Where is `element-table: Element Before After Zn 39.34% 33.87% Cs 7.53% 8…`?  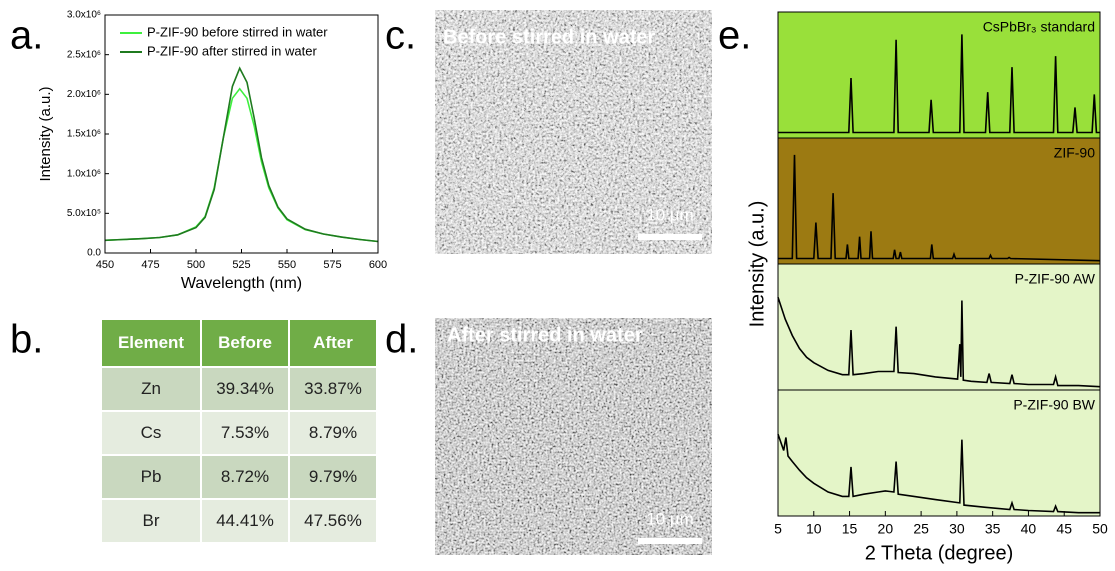
element-table: Element Before After Zn 39.34% 33.87% Cs 7.53% 8… is located at coordinates (238, 431).